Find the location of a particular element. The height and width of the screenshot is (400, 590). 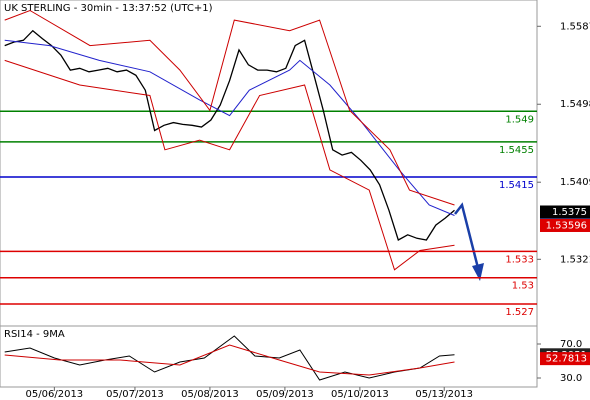

forecast-arrow is located at coordinates (469, 241).